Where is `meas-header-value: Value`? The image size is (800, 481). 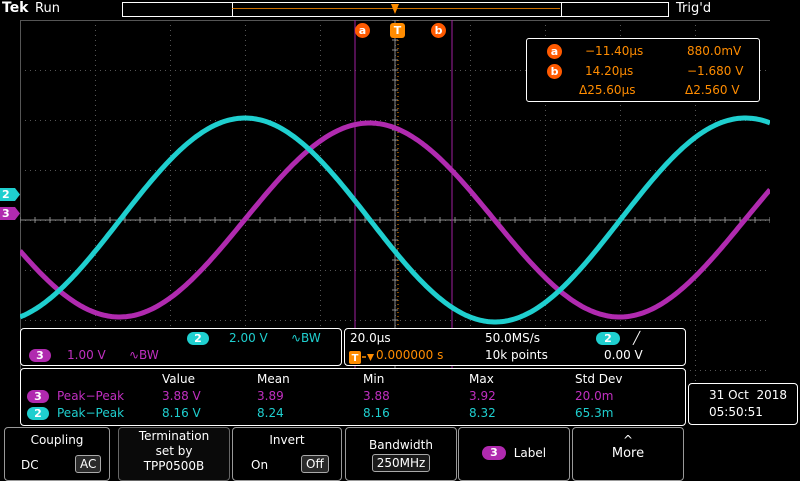 meas-header-value: Value is located at coordinates (178, 379).